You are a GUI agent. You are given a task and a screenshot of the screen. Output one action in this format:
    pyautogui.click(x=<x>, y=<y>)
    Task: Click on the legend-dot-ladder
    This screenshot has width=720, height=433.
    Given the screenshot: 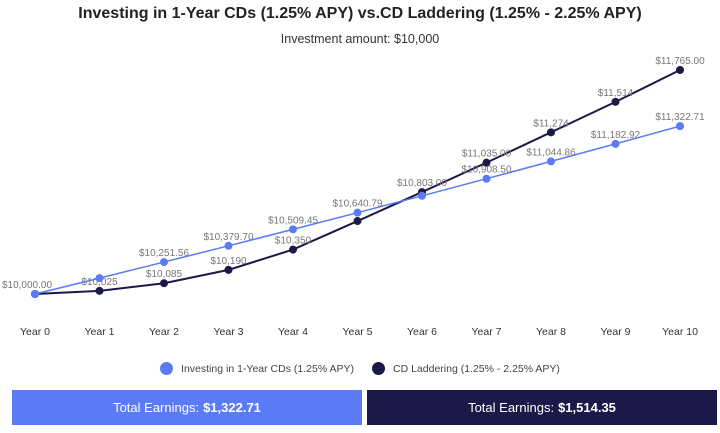 What is the action you would take?
    pyautogui.click(x=378, y=368)
    